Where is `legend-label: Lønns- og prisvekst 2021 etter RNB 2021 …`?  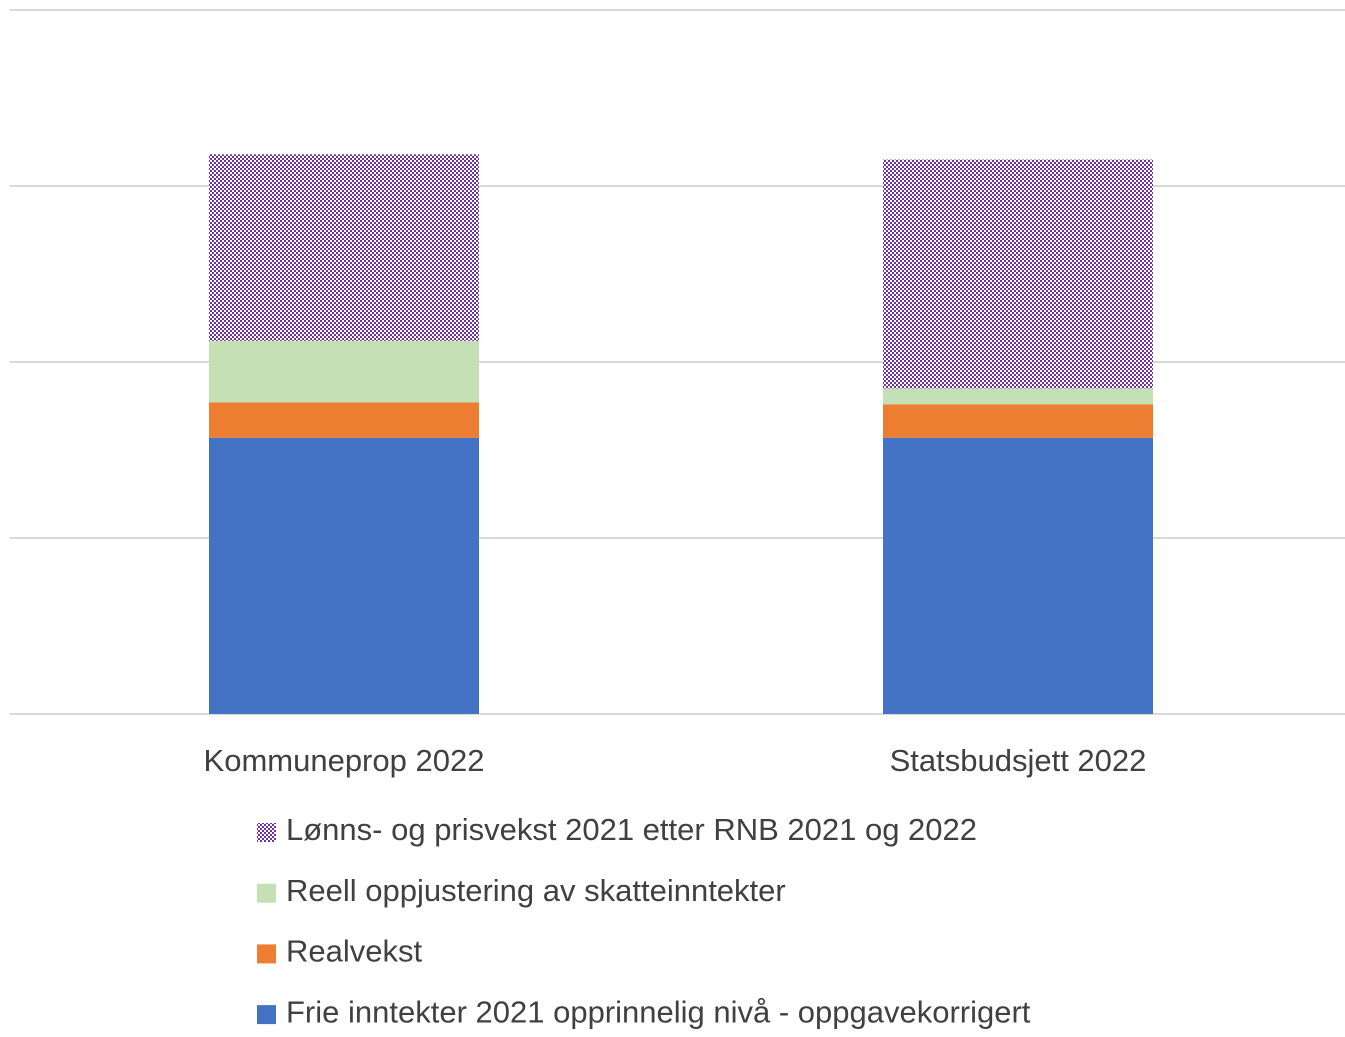
legend-label: Lønns- og prisvekst 2021 etter RNB 2021 … is located at coordinates (631, 829).